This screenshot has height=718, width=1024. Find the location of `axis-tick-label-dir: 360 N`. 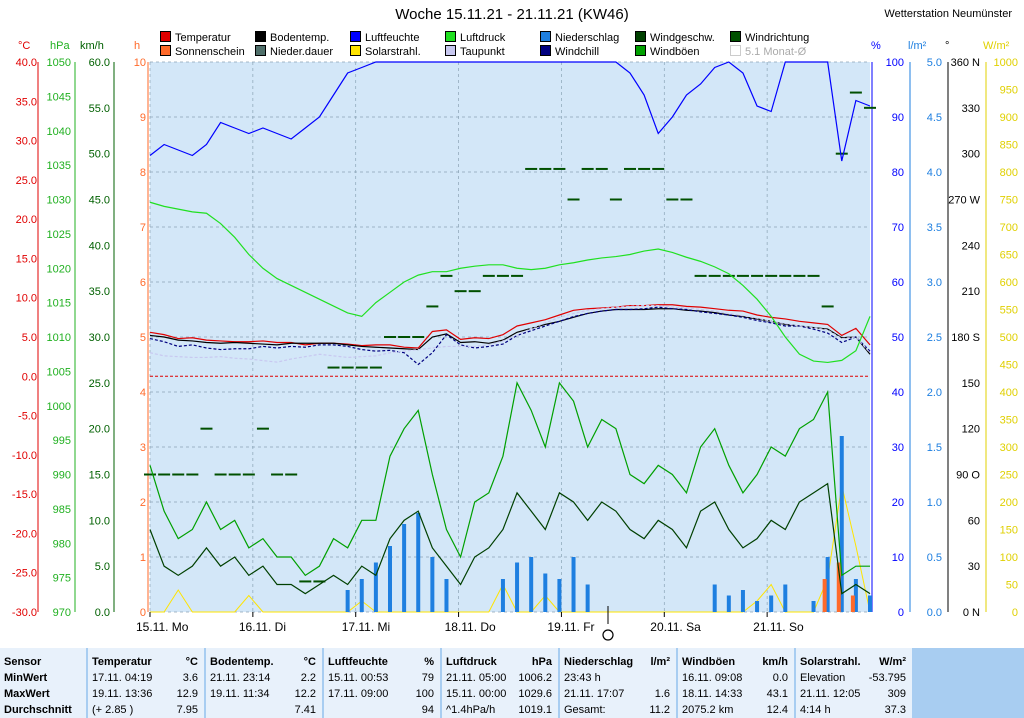

axis-tick-label-dir: 360 N is located at coordinates (965, 63).